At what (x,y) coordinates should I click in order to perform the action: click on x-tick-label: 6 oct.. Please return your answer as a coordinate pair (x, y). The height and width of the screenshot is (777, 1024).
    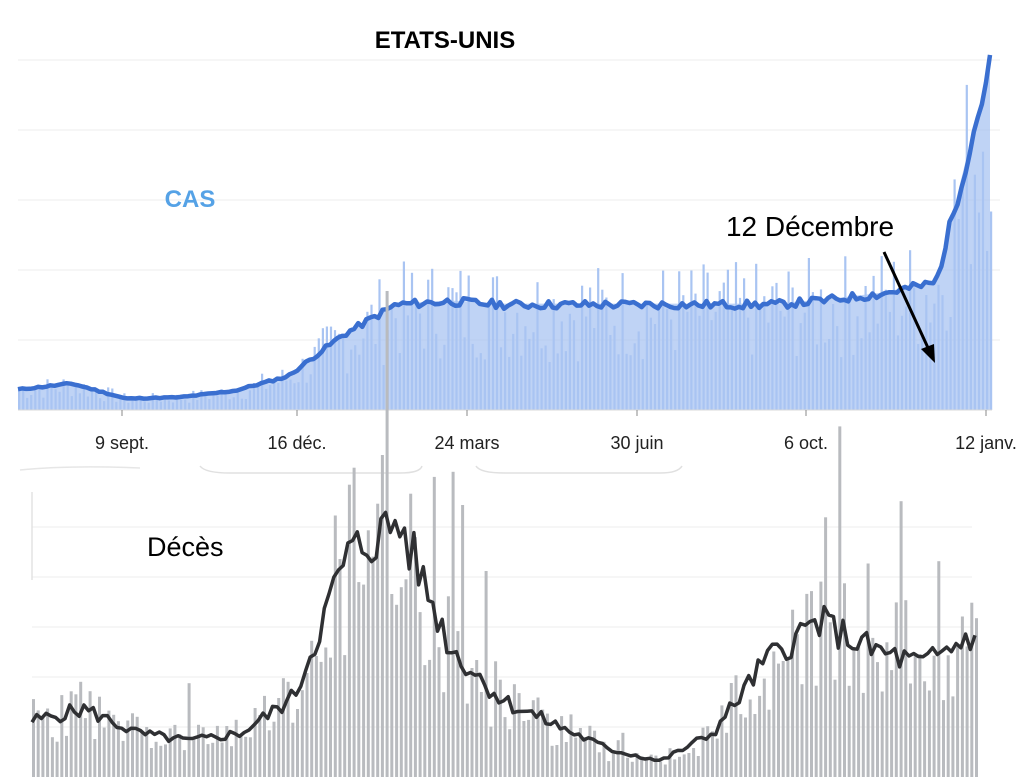
    Looking at the image, I should click on (806, 443).